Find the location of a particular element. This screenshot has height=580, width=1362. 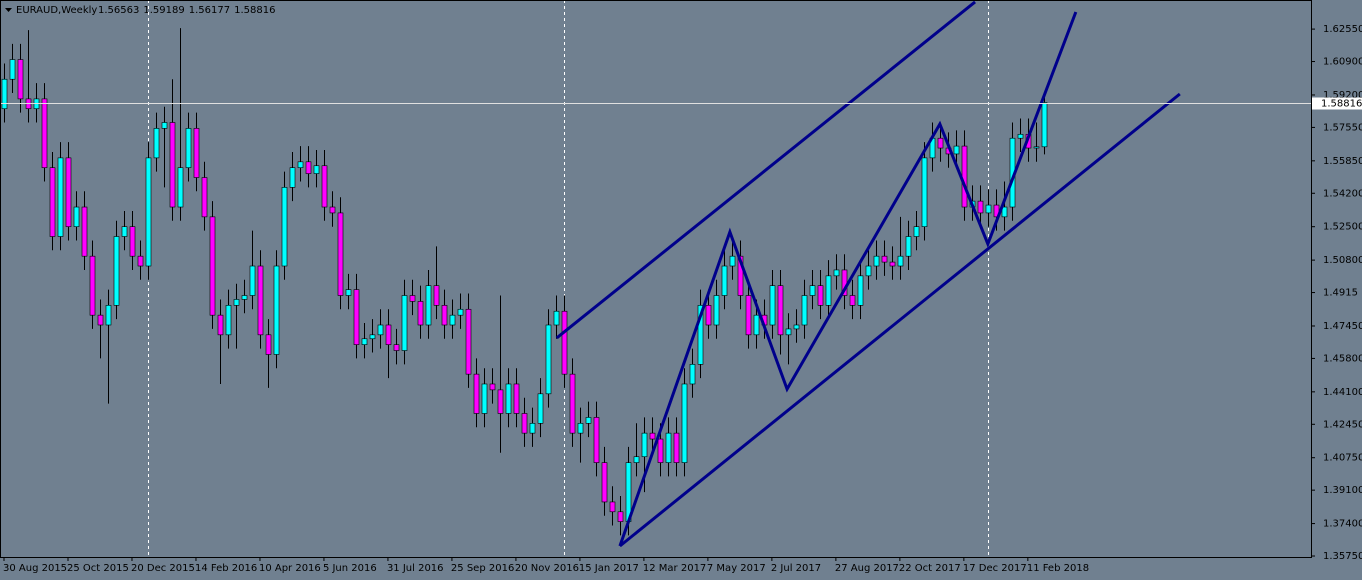

y-tick-label: 1.42450 is located at coordinates (1342, 424).